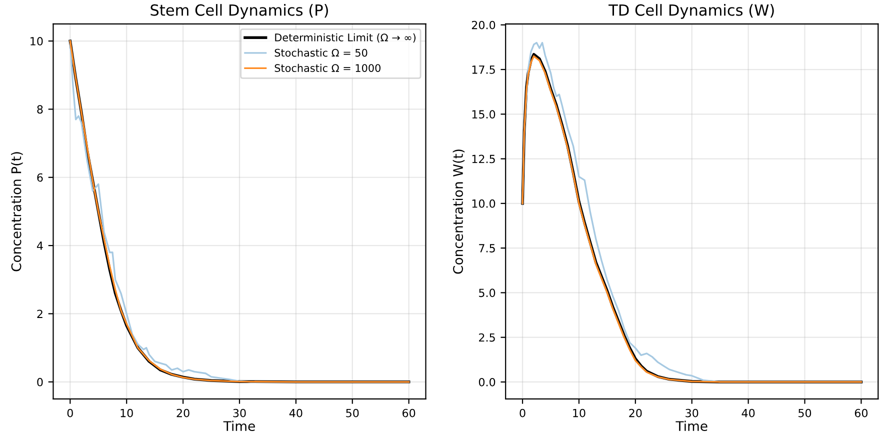 Image resolution: width=887 pixels, height=436 pixels. Describe the element at coordinates (39, 314) in the screenshot. I see `y-tick-label: 2` at that location.